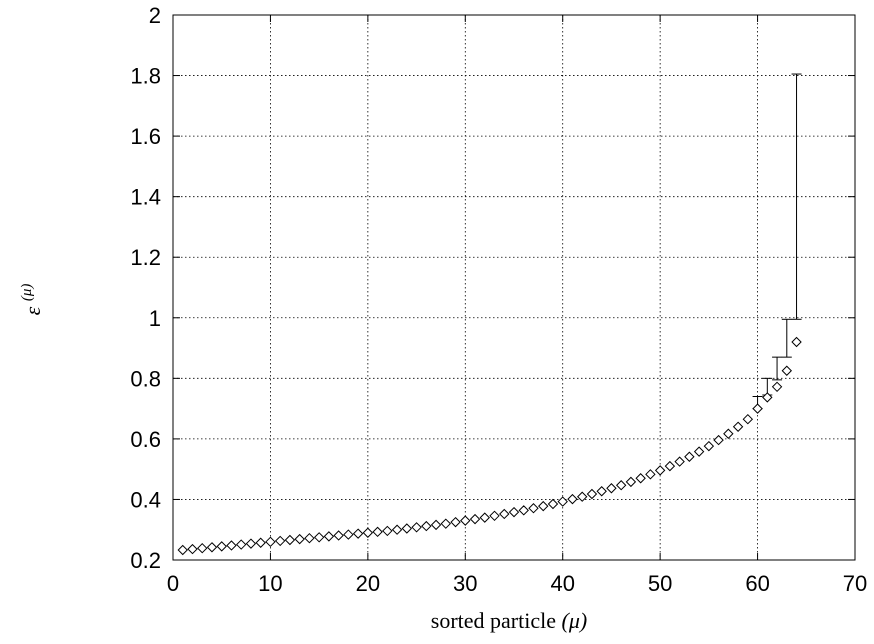  What do you see at coordinates (155, 15) in the screenshot?
I see `y-tick-label: 2` at bounding box center [155, 15].